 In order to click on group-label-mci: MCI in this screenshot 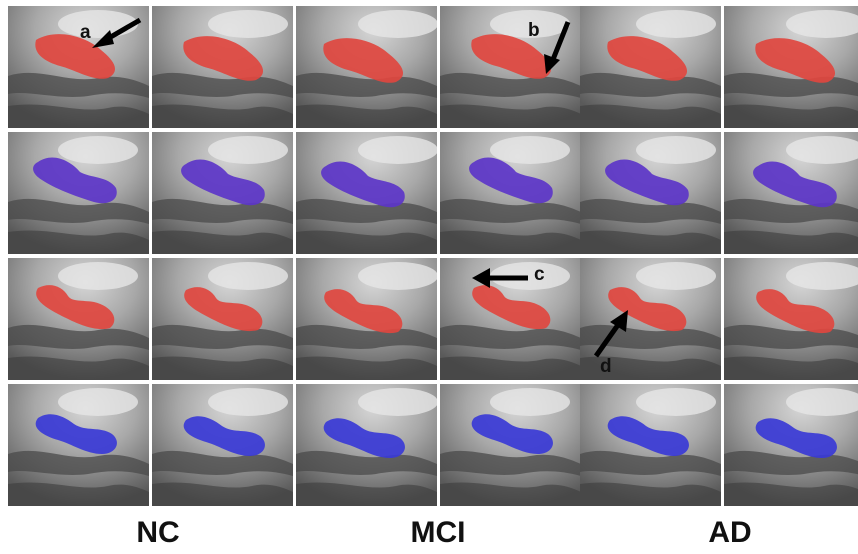, I will do `click(438, 532)`.